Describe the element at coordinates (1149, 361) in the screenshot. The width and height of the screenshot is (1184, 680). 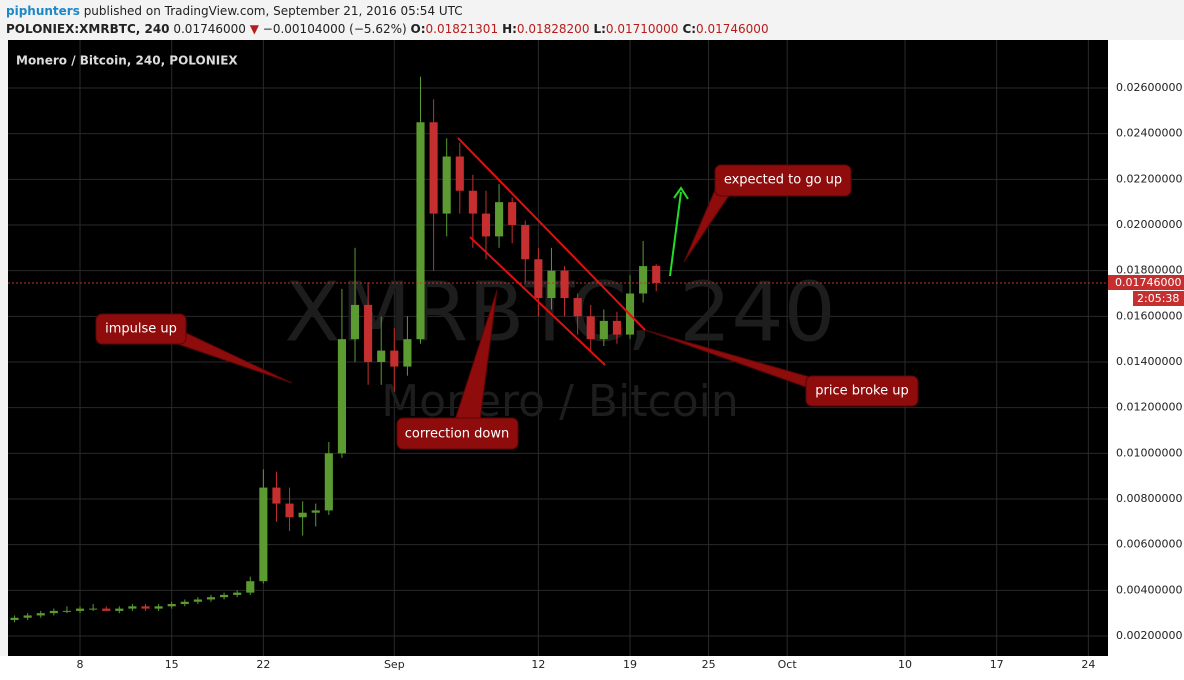
I see `y-tick-label: 0.01400000` at that location.